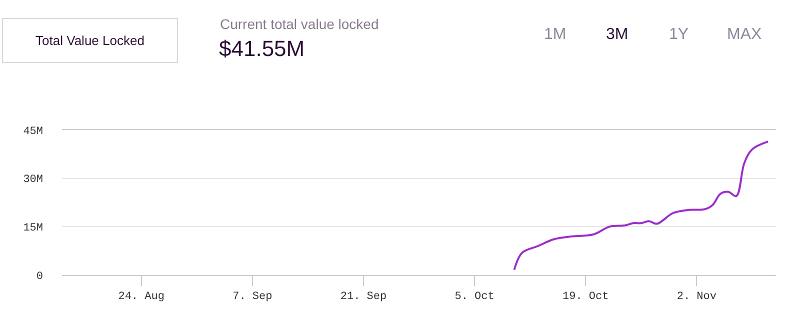  What do you see at coordinates (679, 34) in the screenshot?
I see `text: 1Y` at bounding box center [679, 34].